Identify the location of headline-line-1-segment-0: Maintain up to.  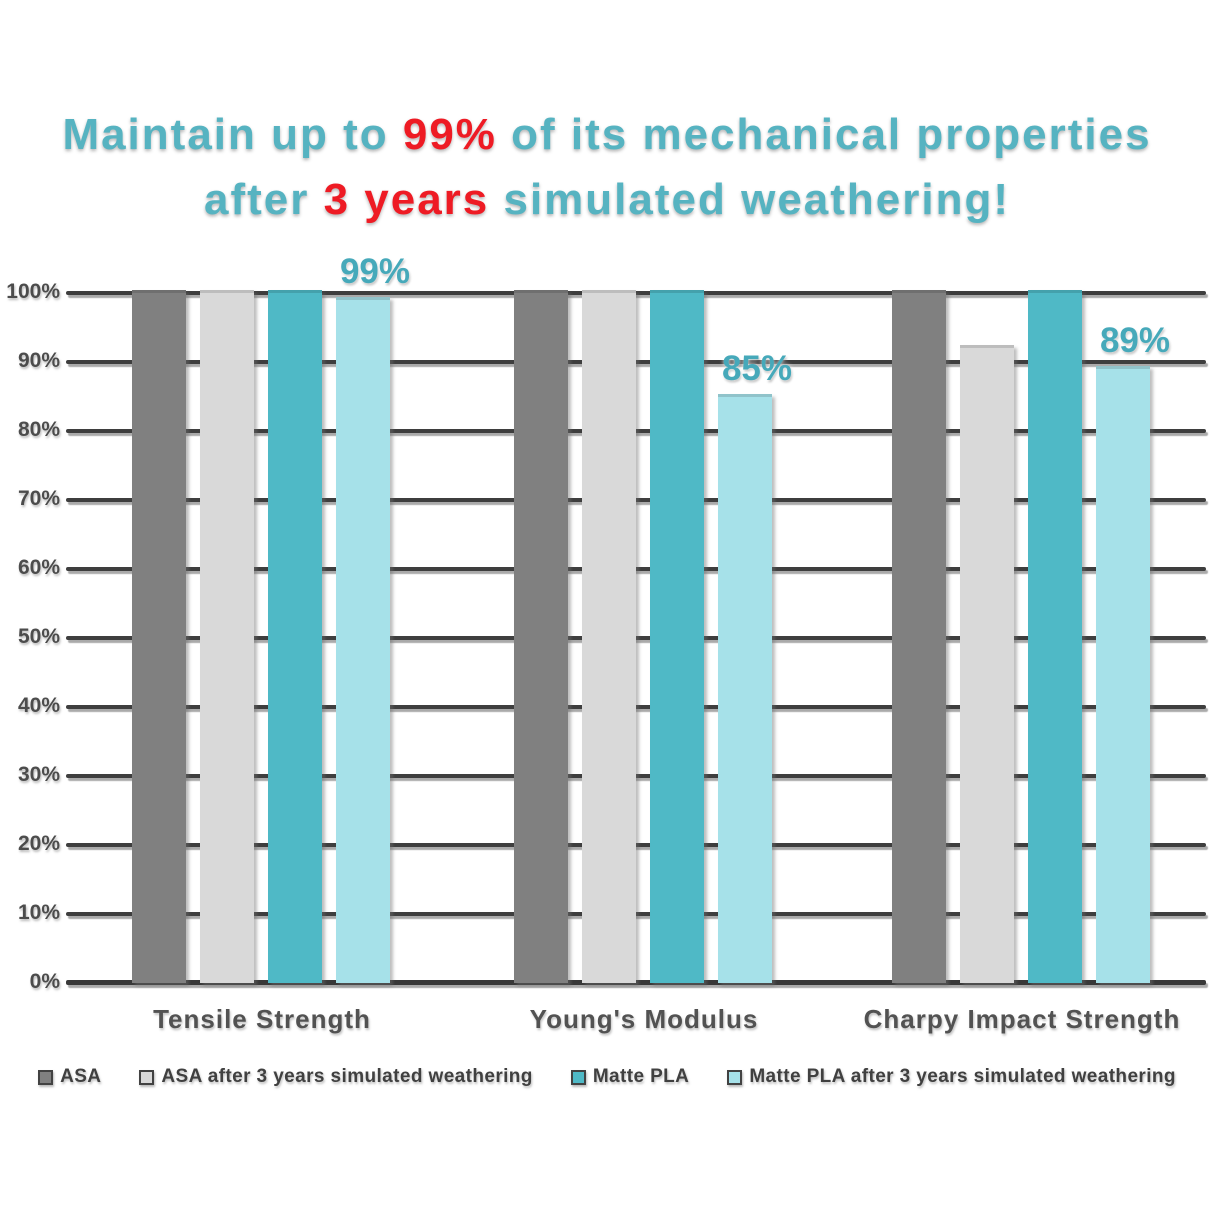
(232, 134).